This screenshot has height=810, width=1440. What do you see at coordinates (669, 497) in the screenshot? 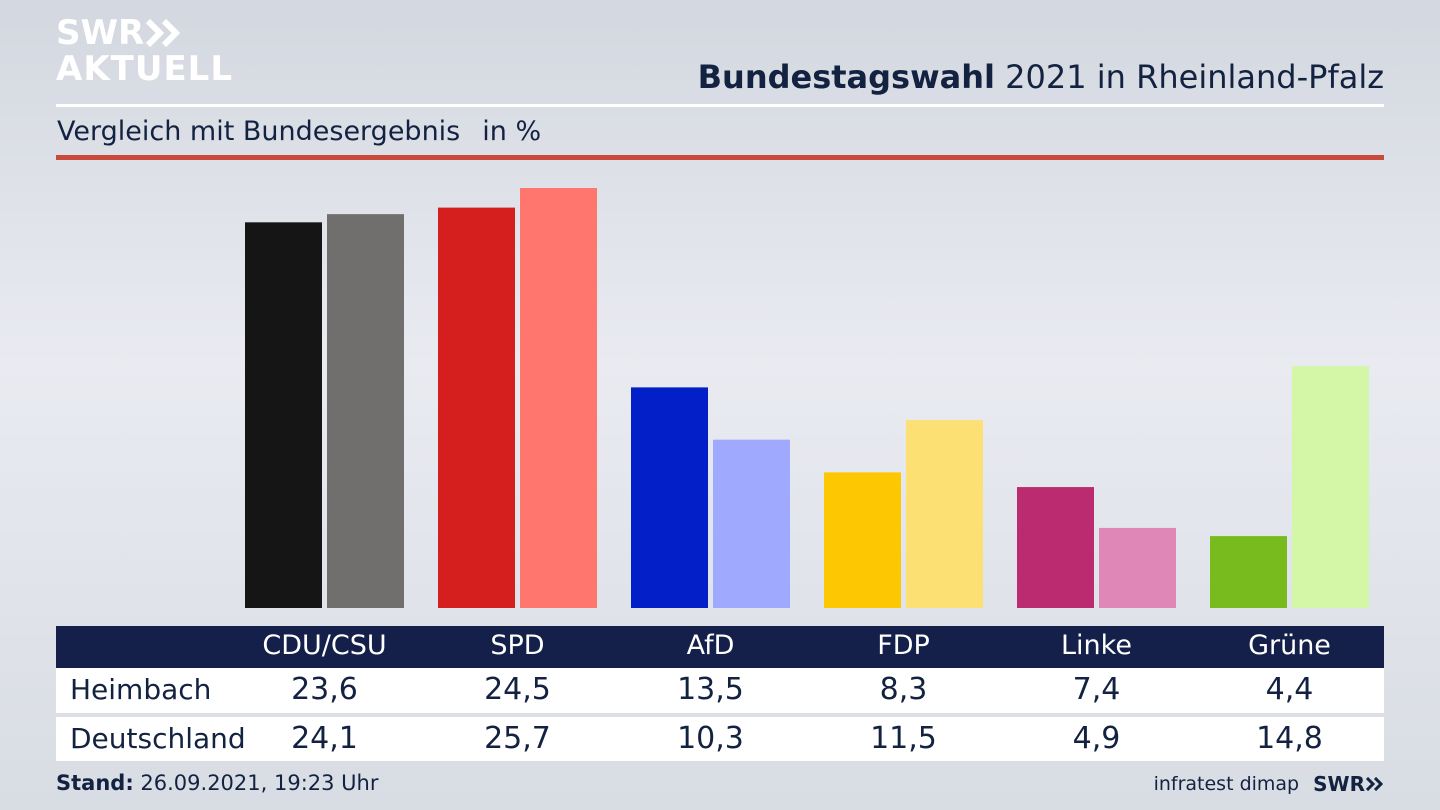
I see `bar-afd-heimbach` at bounding box center [669, 497].